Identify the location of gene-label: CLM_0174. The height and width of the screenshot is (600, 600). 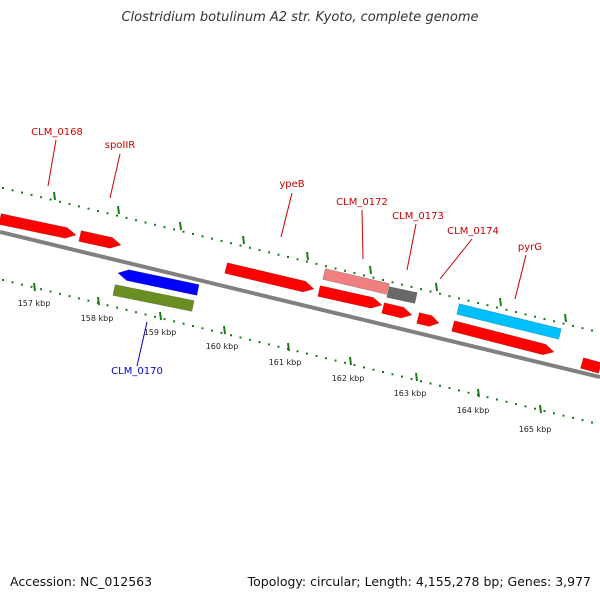
(473, 231).